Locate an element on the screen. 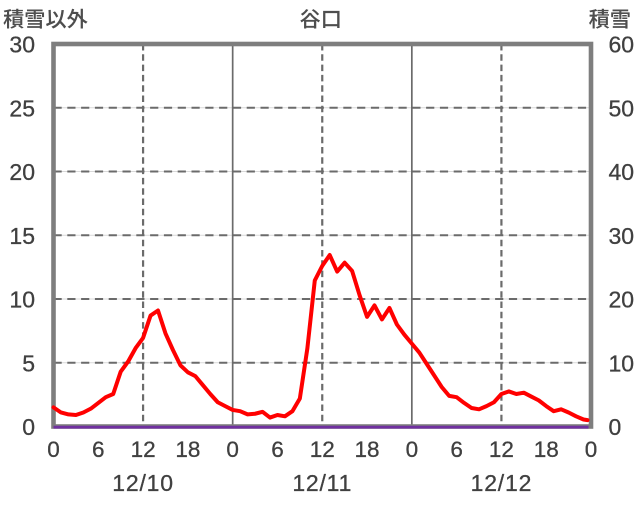 The width and height of the screenshot is (636, 506). svg-text: 12/12 is located at coordinates (502, 483).